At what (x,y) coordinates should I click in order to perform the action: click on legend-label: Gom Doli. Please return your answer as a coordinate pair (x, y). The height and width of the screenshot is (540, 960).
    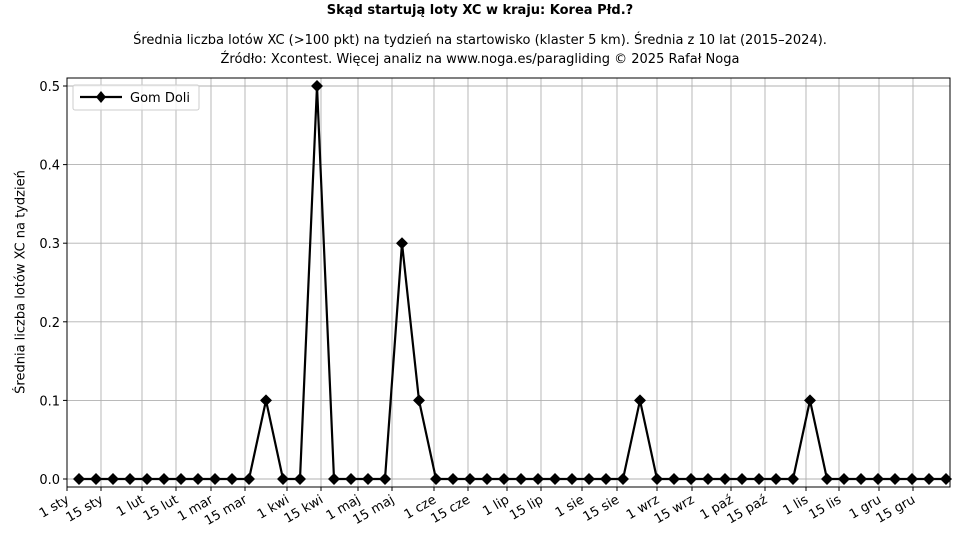
    Looking at the image, I should click on (160, 98).